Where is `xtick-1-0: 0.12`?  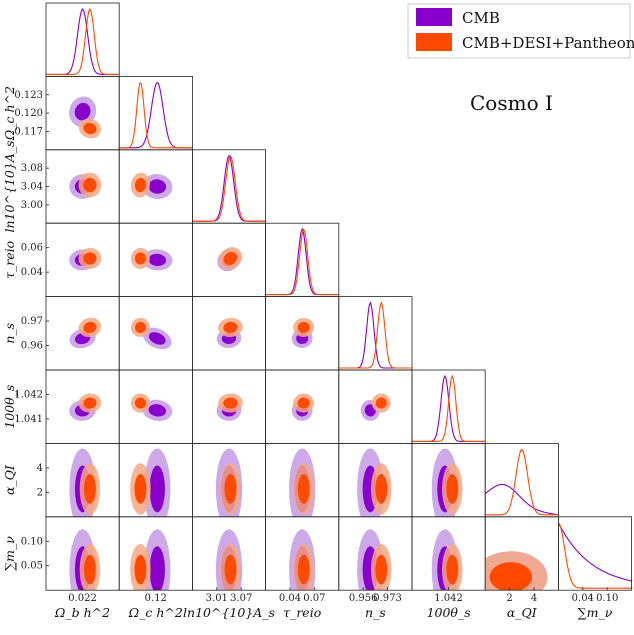
xtick-1-0: 0.12 is located at coordinates (156, 598).